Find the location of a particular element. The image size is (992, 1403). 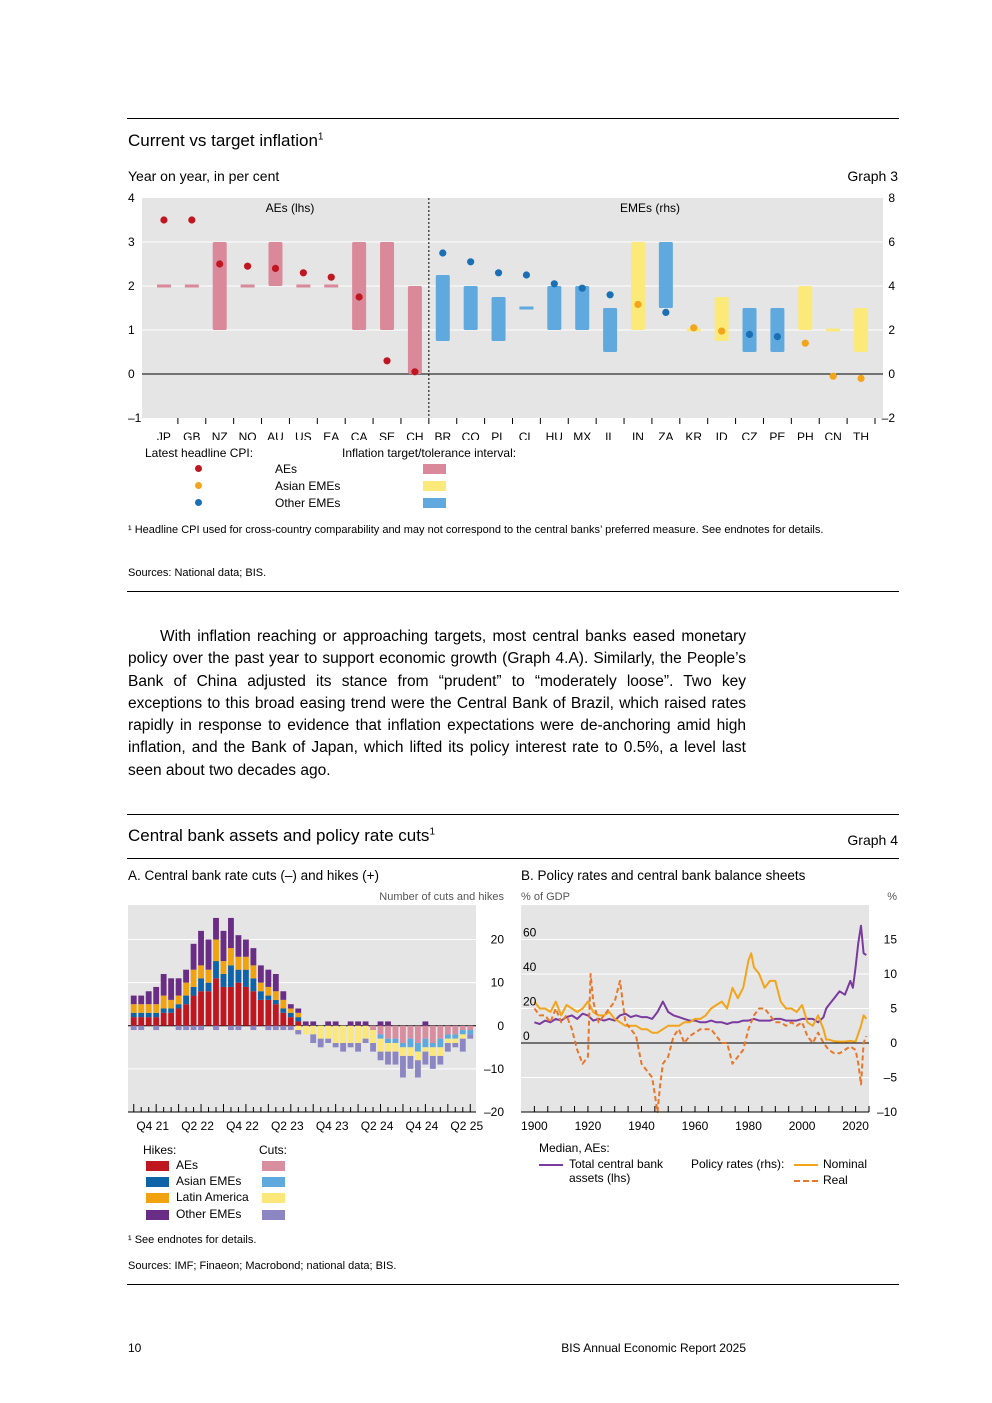

graph3-legend-ae-label: AEs is located at coordinates (286, 469).